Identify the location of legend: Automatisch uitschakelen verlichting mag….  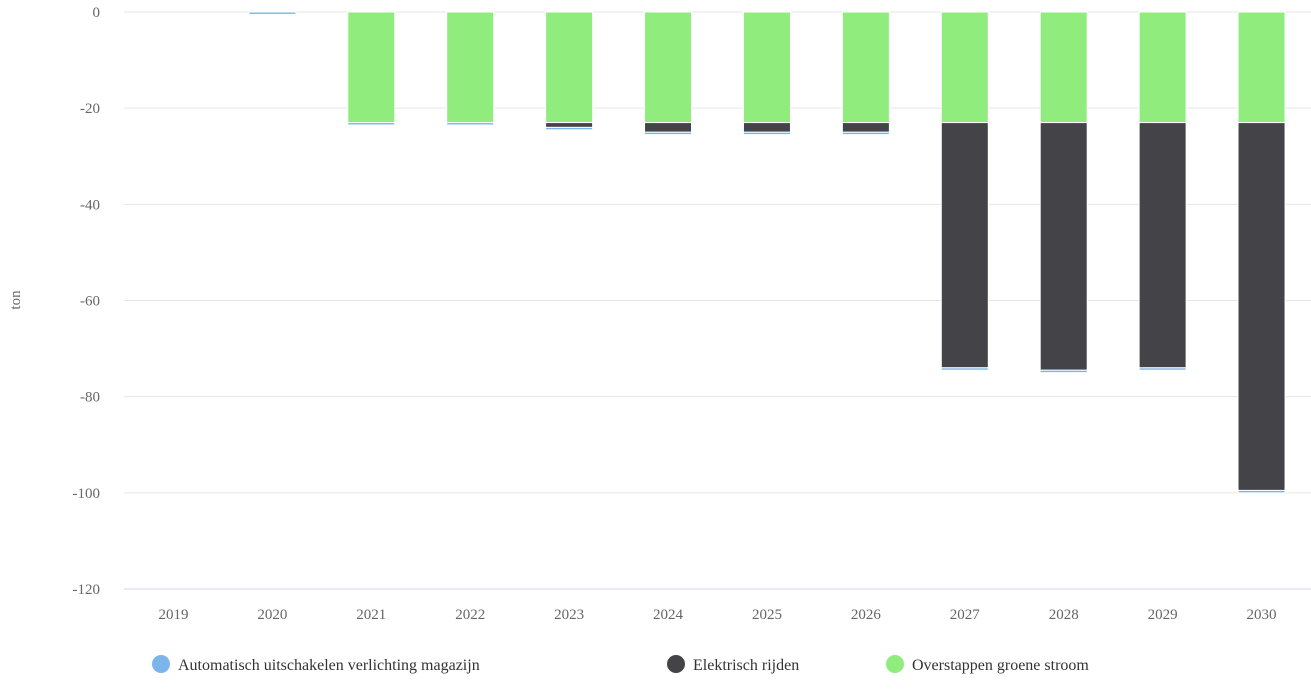
(620, 664).